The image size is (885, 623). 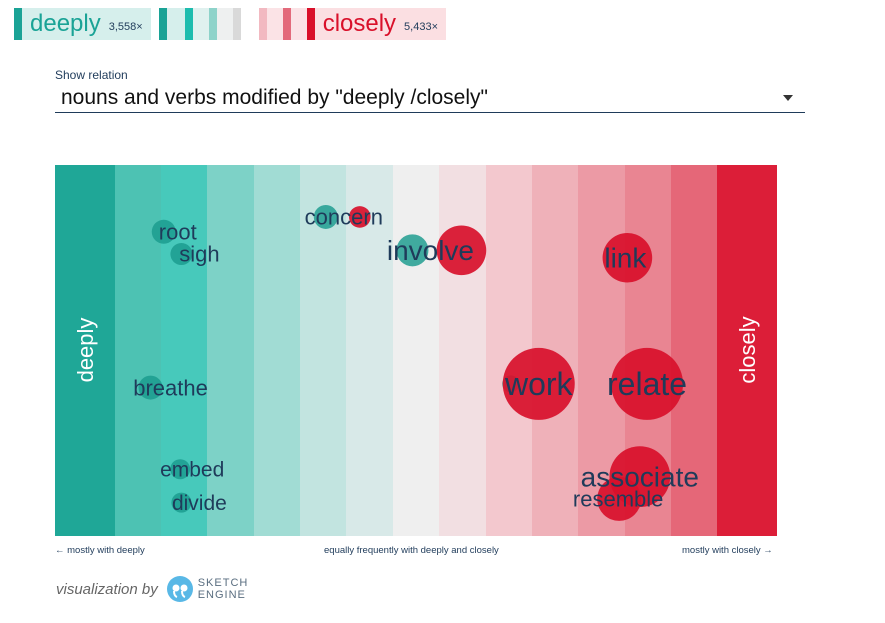 I want to click on sketch-engine-logo: SKETCH ENGINE, so click(x=207, y=589).